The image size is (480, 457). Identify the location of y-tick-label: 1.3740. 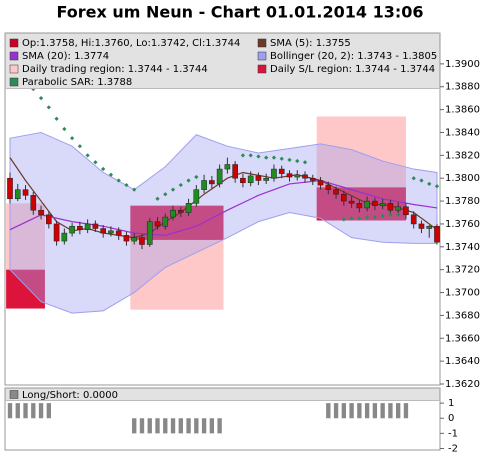
(462, 247).